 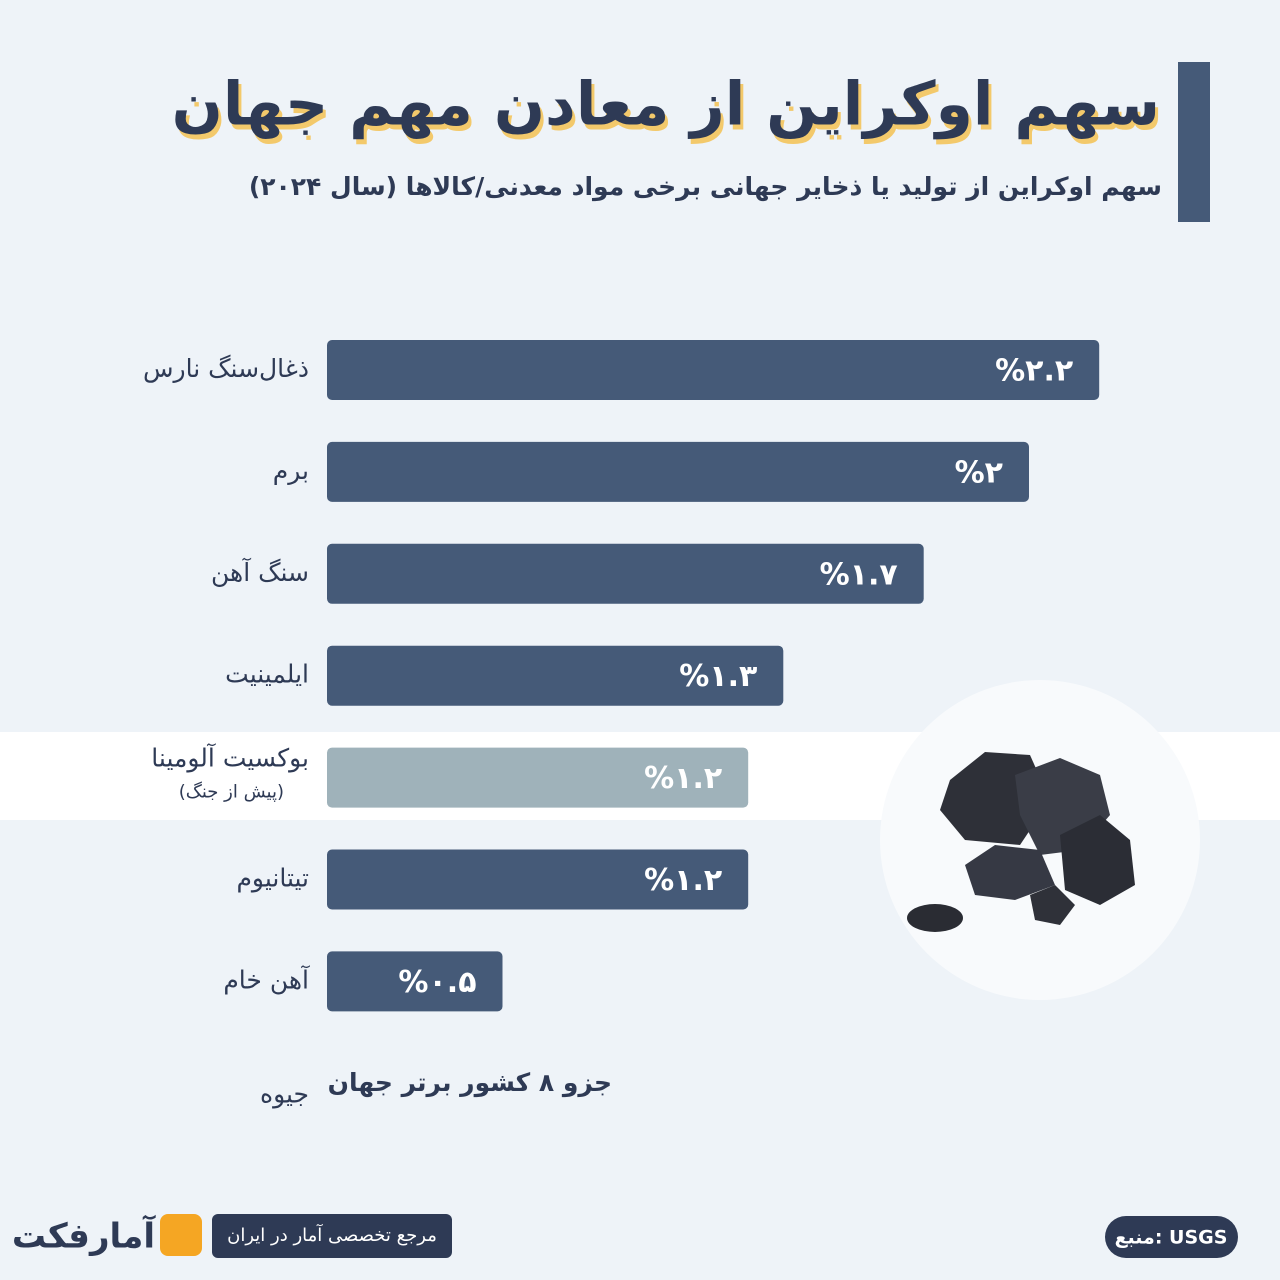 I want to click on category-label: ایلمینیت, so click(x=267, y=674).